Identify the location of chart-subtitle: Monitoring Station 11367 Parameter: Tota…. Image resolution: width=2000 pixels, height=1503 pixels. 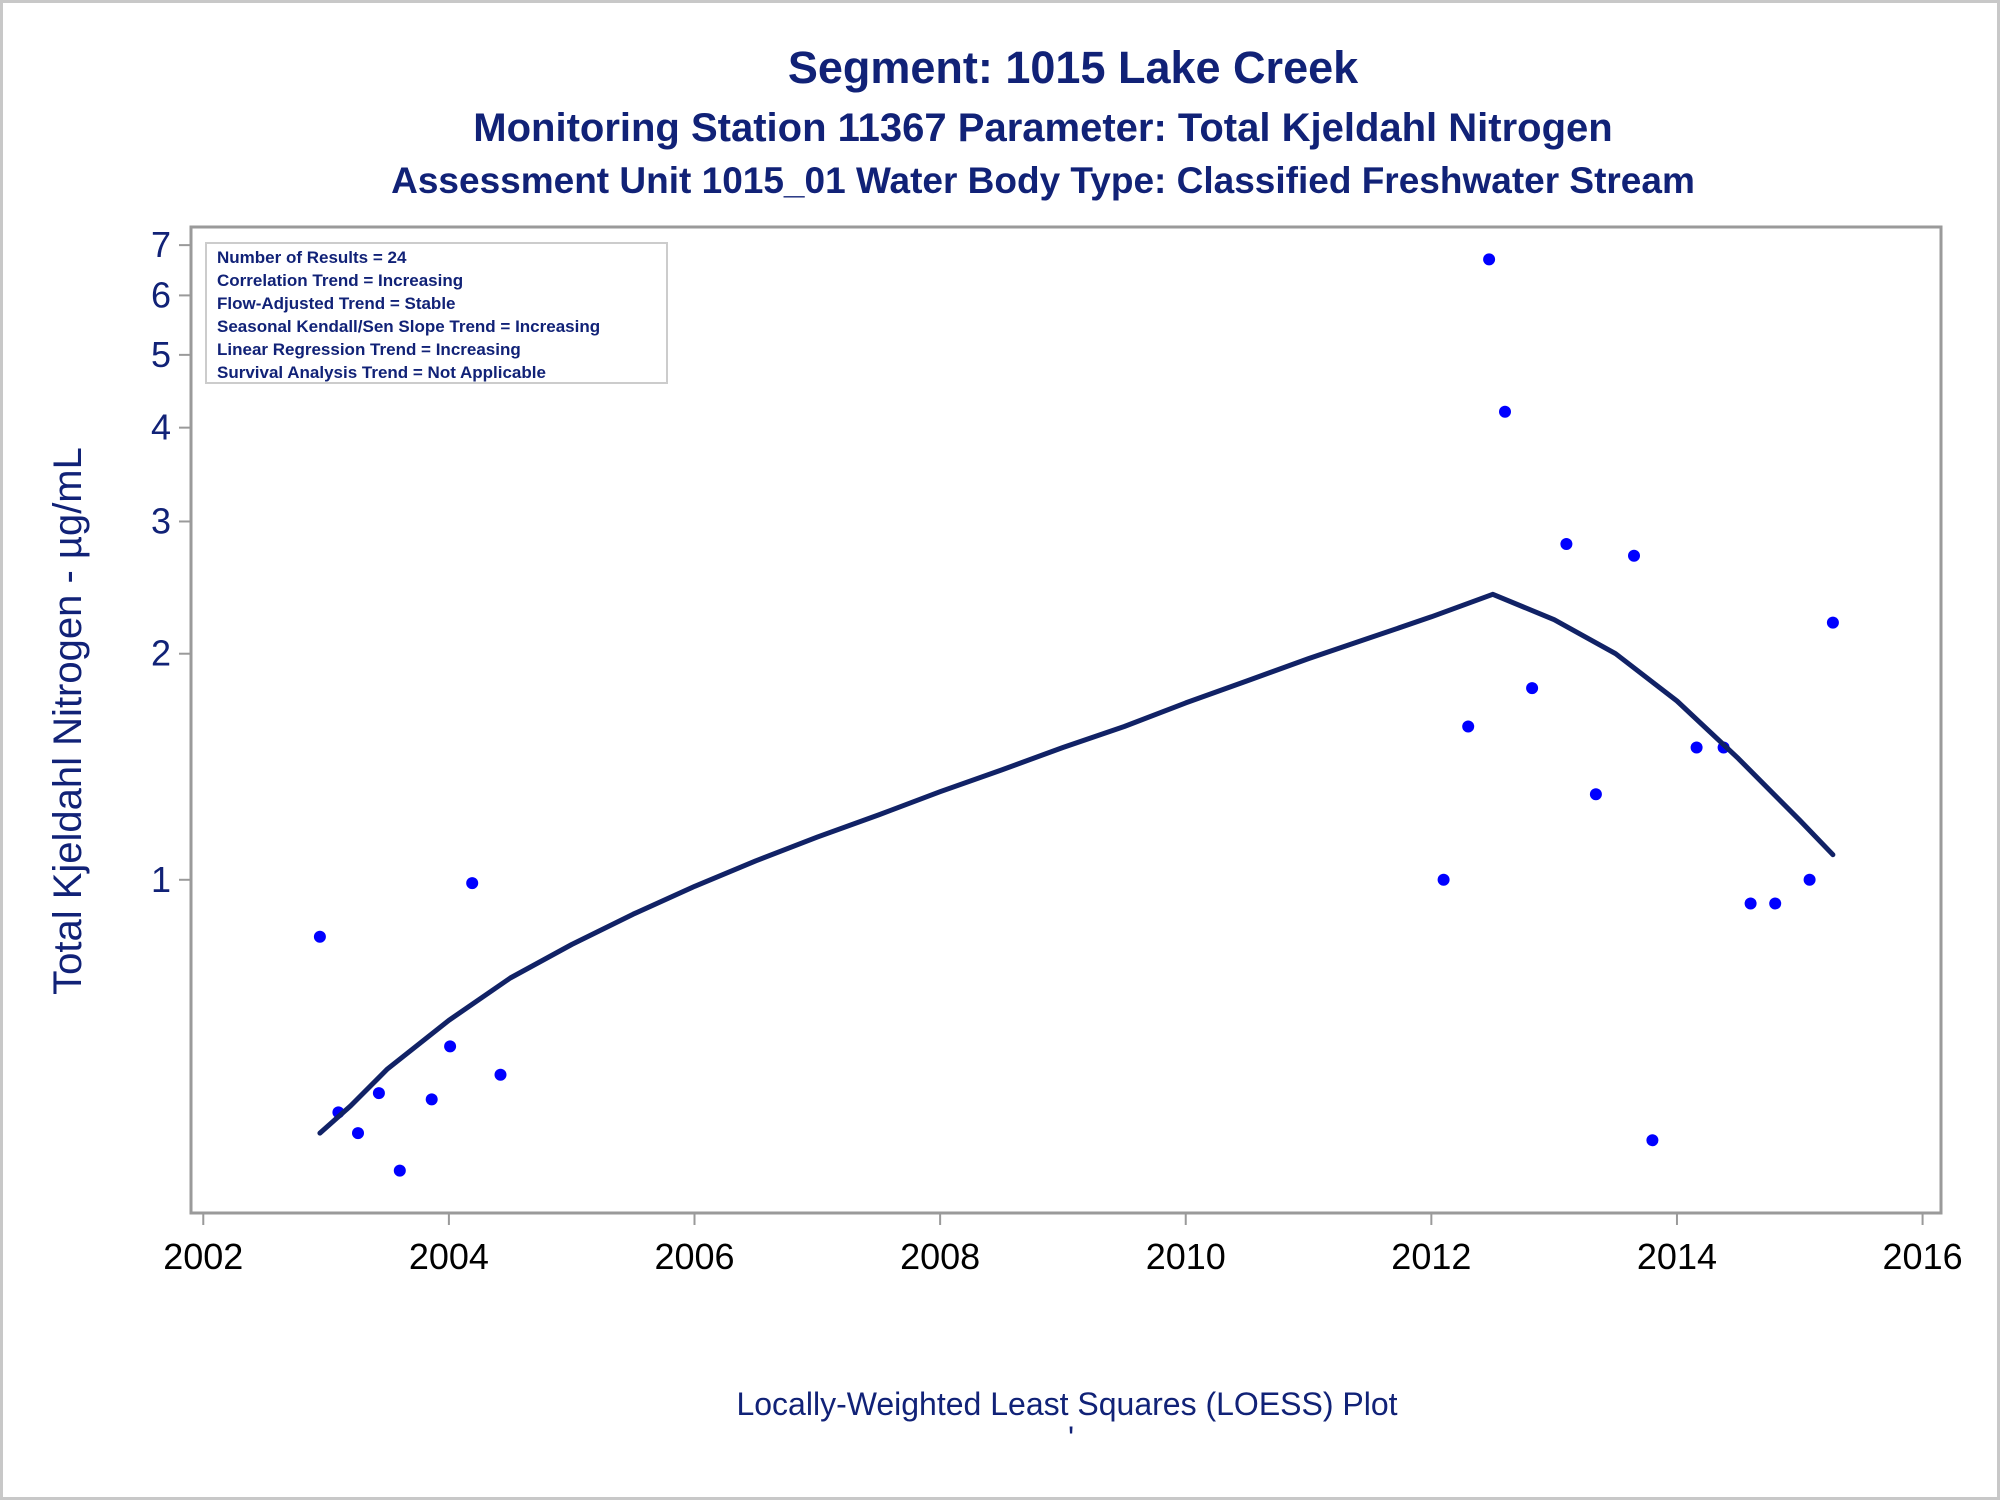
(1042, 128).